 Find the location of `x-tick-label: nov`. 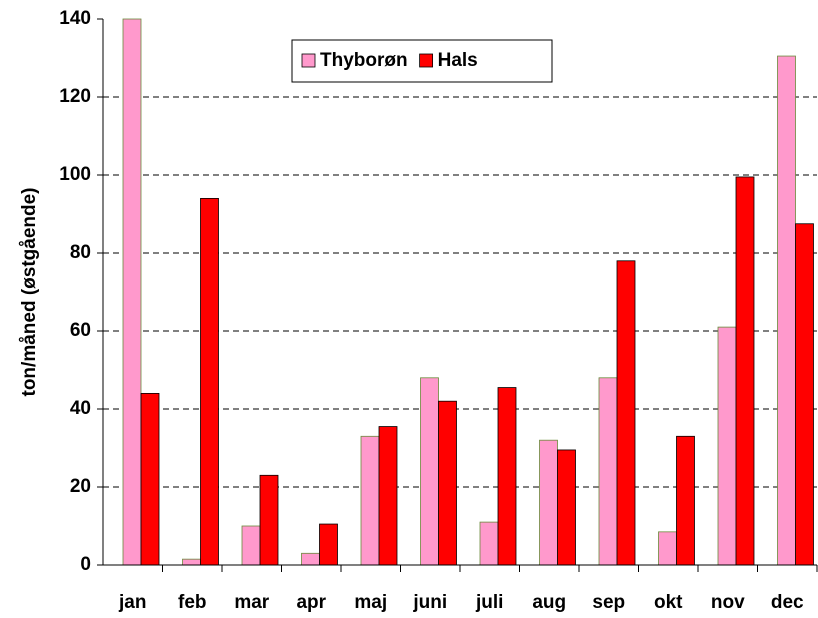

x-tick-label: nov is located at coordinates (728, 602).